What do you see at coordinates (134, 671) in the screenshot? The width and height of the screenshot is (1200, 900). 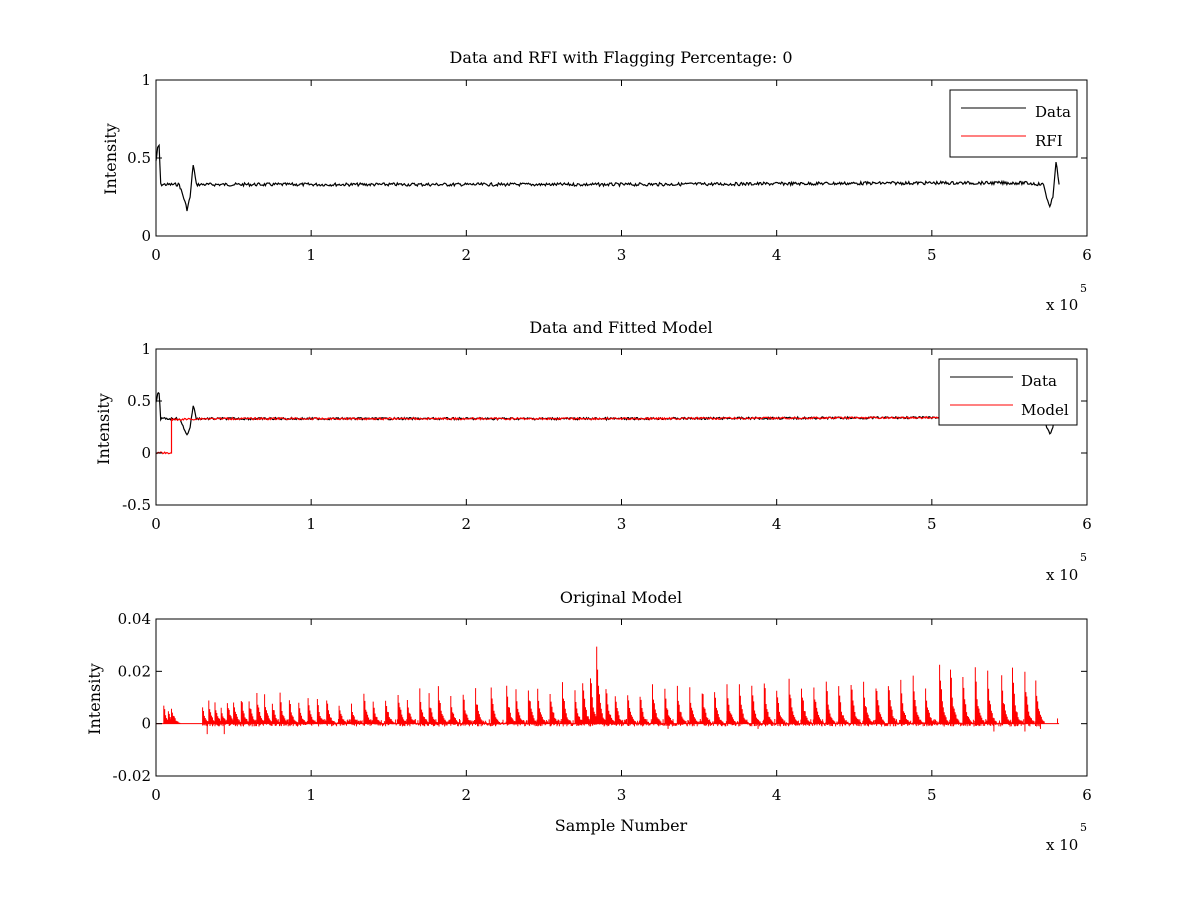 I see `panel-3-ytick-label: 0.02` at bounding box center [134, 671].